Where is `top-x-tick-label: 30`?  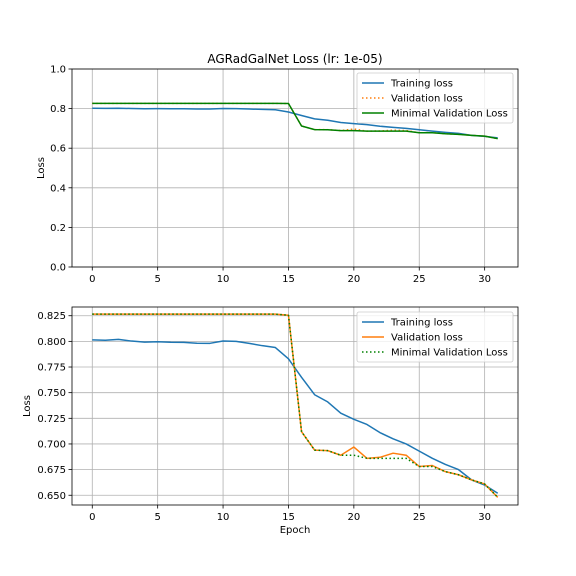
top-x-tick-label: 30 is located at coordinates (484, 279).